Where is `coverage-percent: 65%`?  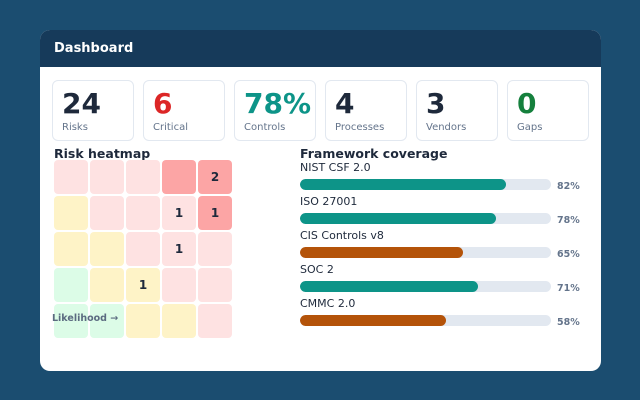
coverage-percent: 65% is located at coordinates (568, 254).